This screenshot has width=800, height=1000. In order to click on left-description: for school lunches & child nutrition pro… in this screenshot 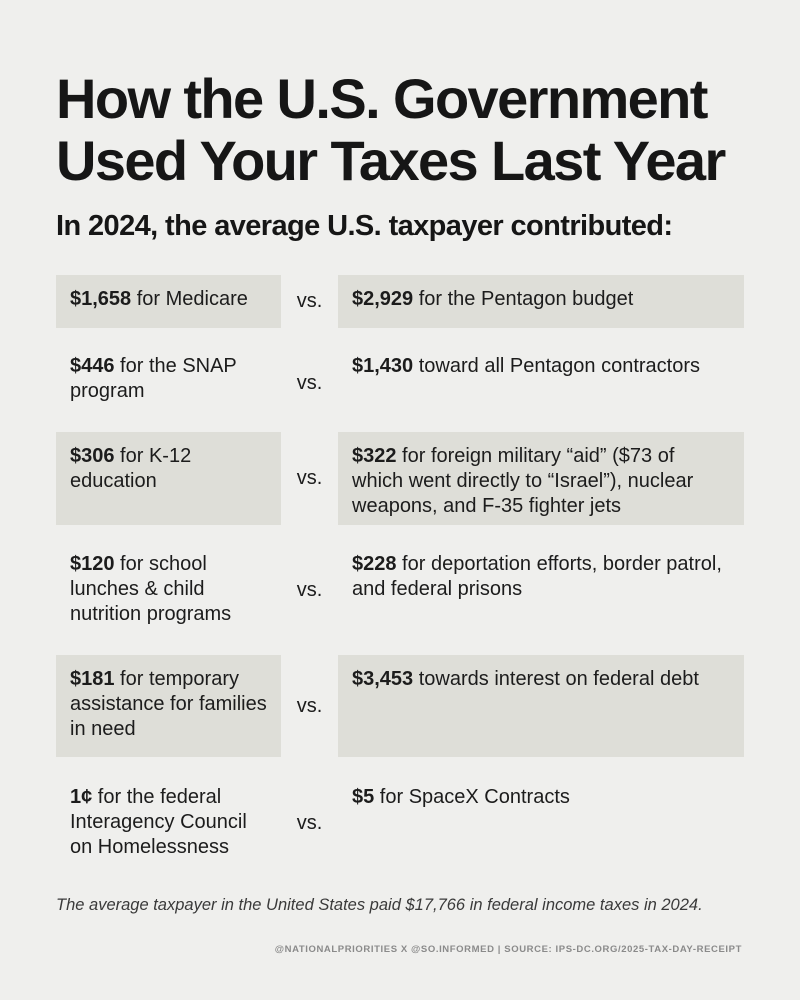, I will do `click(151, 589)`.